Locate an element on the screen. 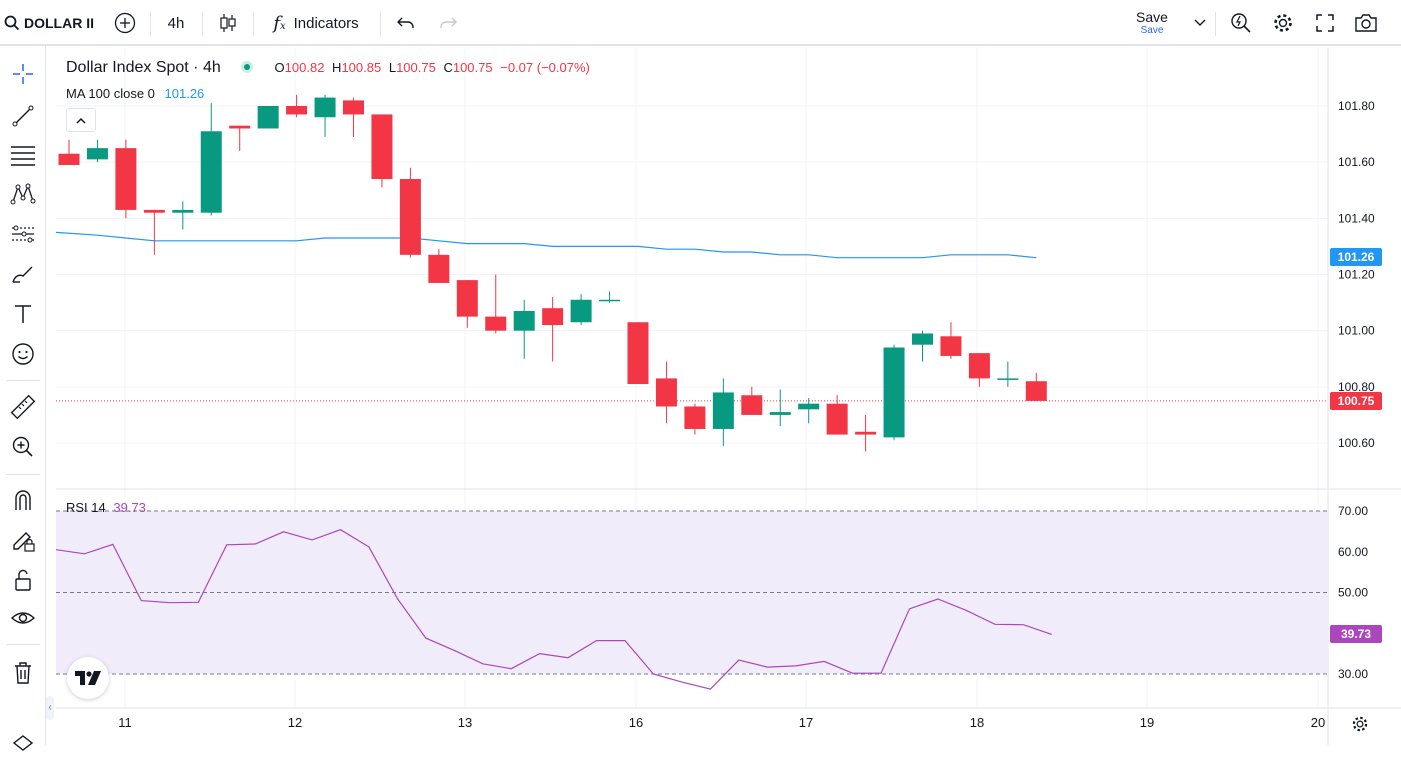  redo-icon is located at coordinates (448, 22).